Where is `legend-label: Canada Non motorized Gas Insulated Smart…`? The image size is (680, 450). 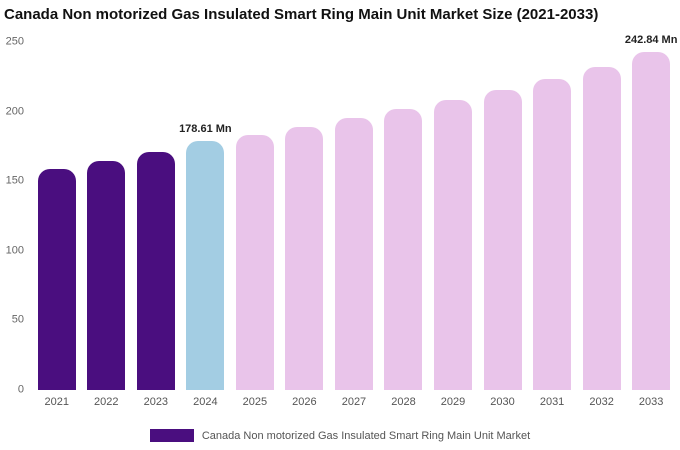 legend-label: Canada Non motorized Gas Insulated Smart… is located at coordinates (366, 435).